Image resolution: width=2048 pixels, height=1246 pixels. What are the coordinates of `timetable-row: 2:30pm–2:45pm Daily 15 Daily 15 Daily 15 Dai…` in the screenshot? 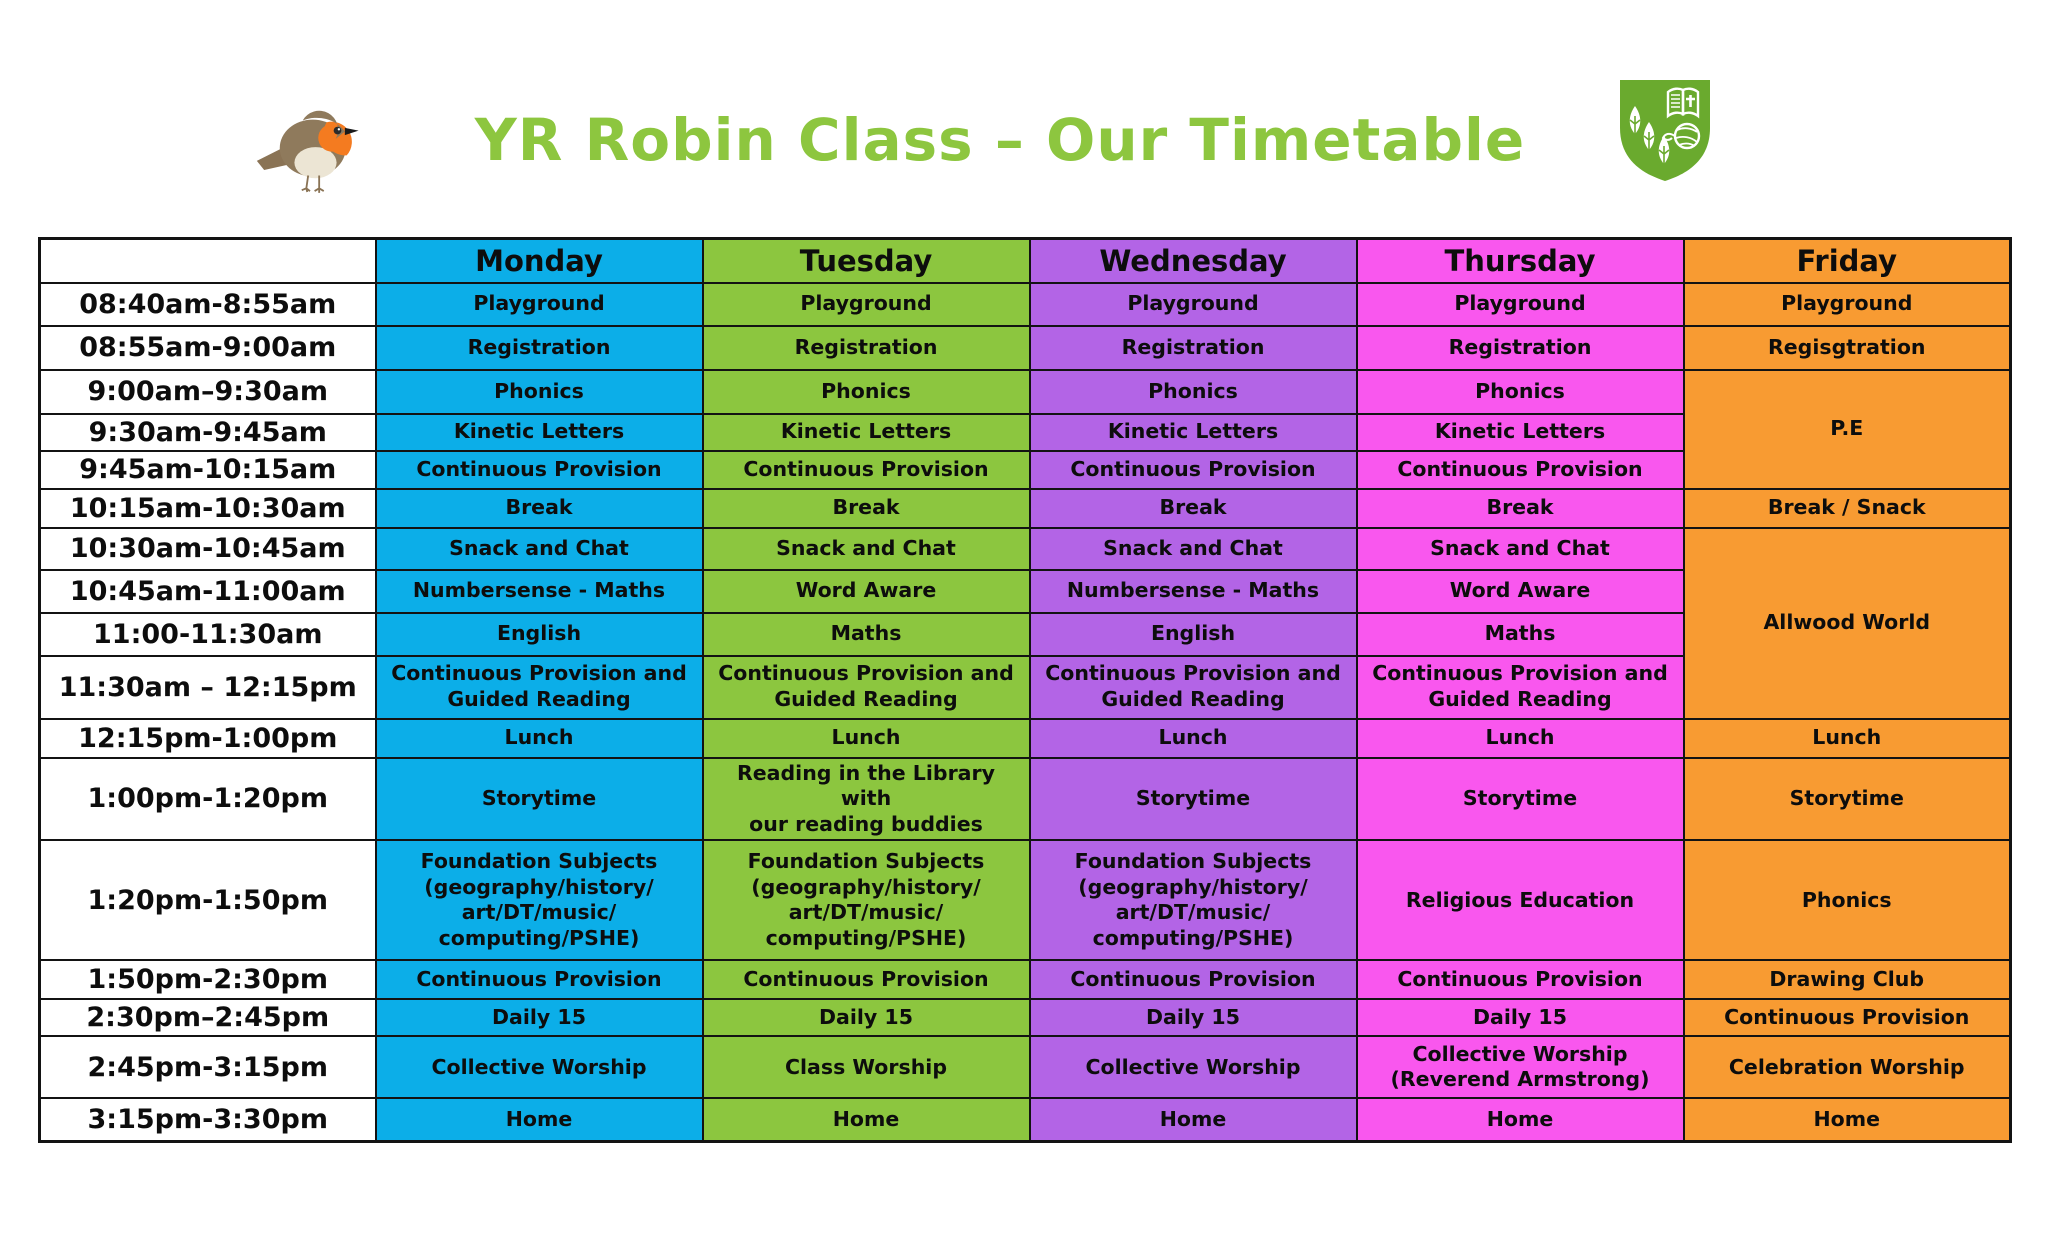 It's located at (1025, 1018).